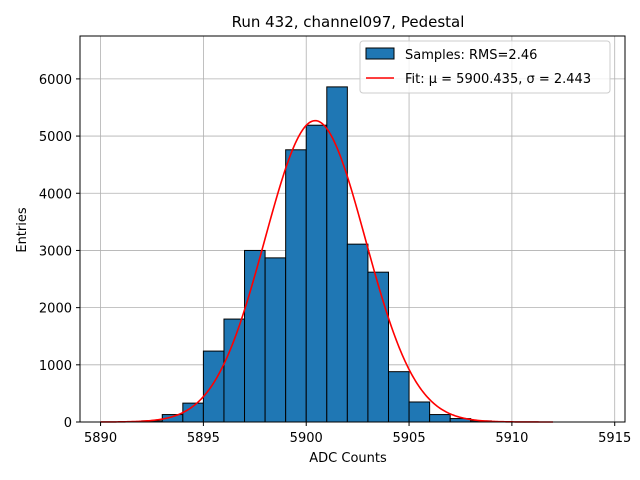 This screenshot has width=640, height=480. Describe the element at coordinates (55, 194) in the screenshot. I see `y-tick-label: 4000` at that location.